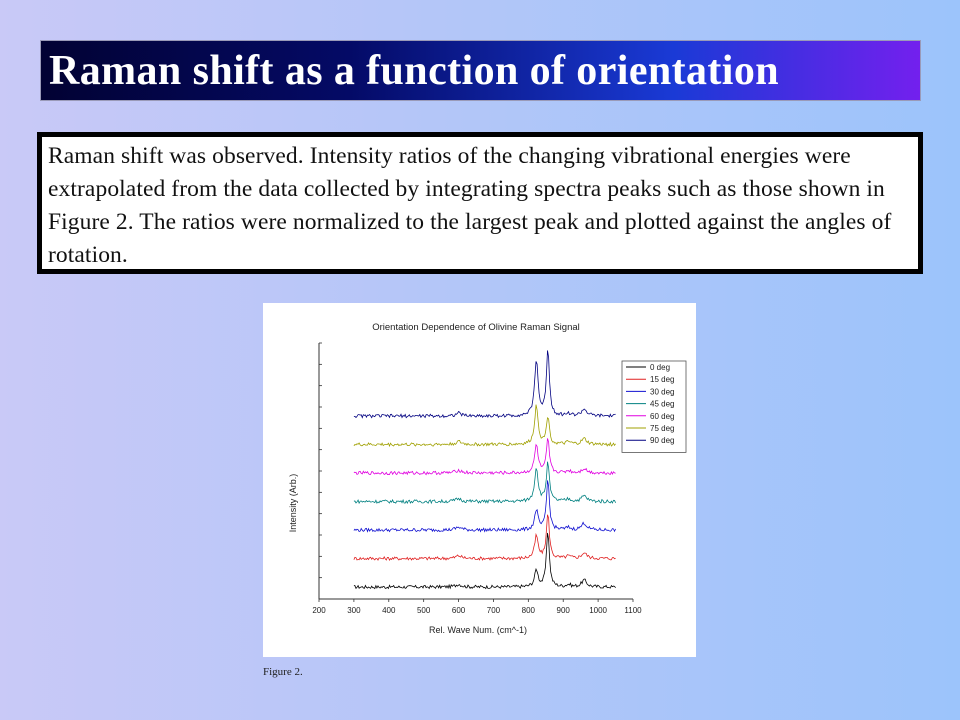 The image size is (960, 720). Describe the element at coordinates (389, 610) in the screenshot. I see `x-tick-label: 400` at that location.